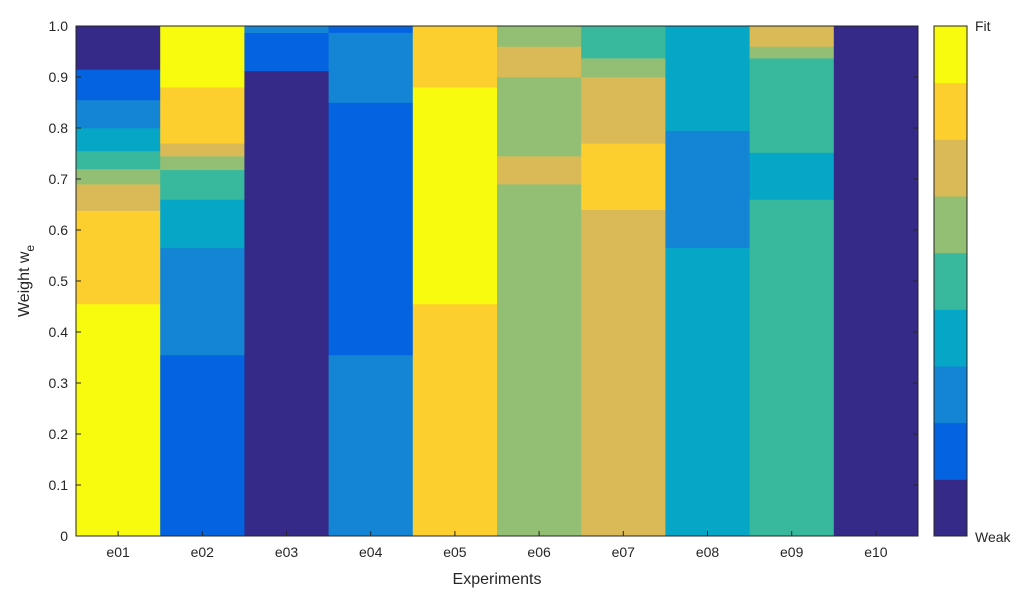 Image resolution: width=1024 pixels, height=601 pixels. Describe the element at coordinates (64, 536) in the screenshot. I see `y-tick-label: 0` at that location.